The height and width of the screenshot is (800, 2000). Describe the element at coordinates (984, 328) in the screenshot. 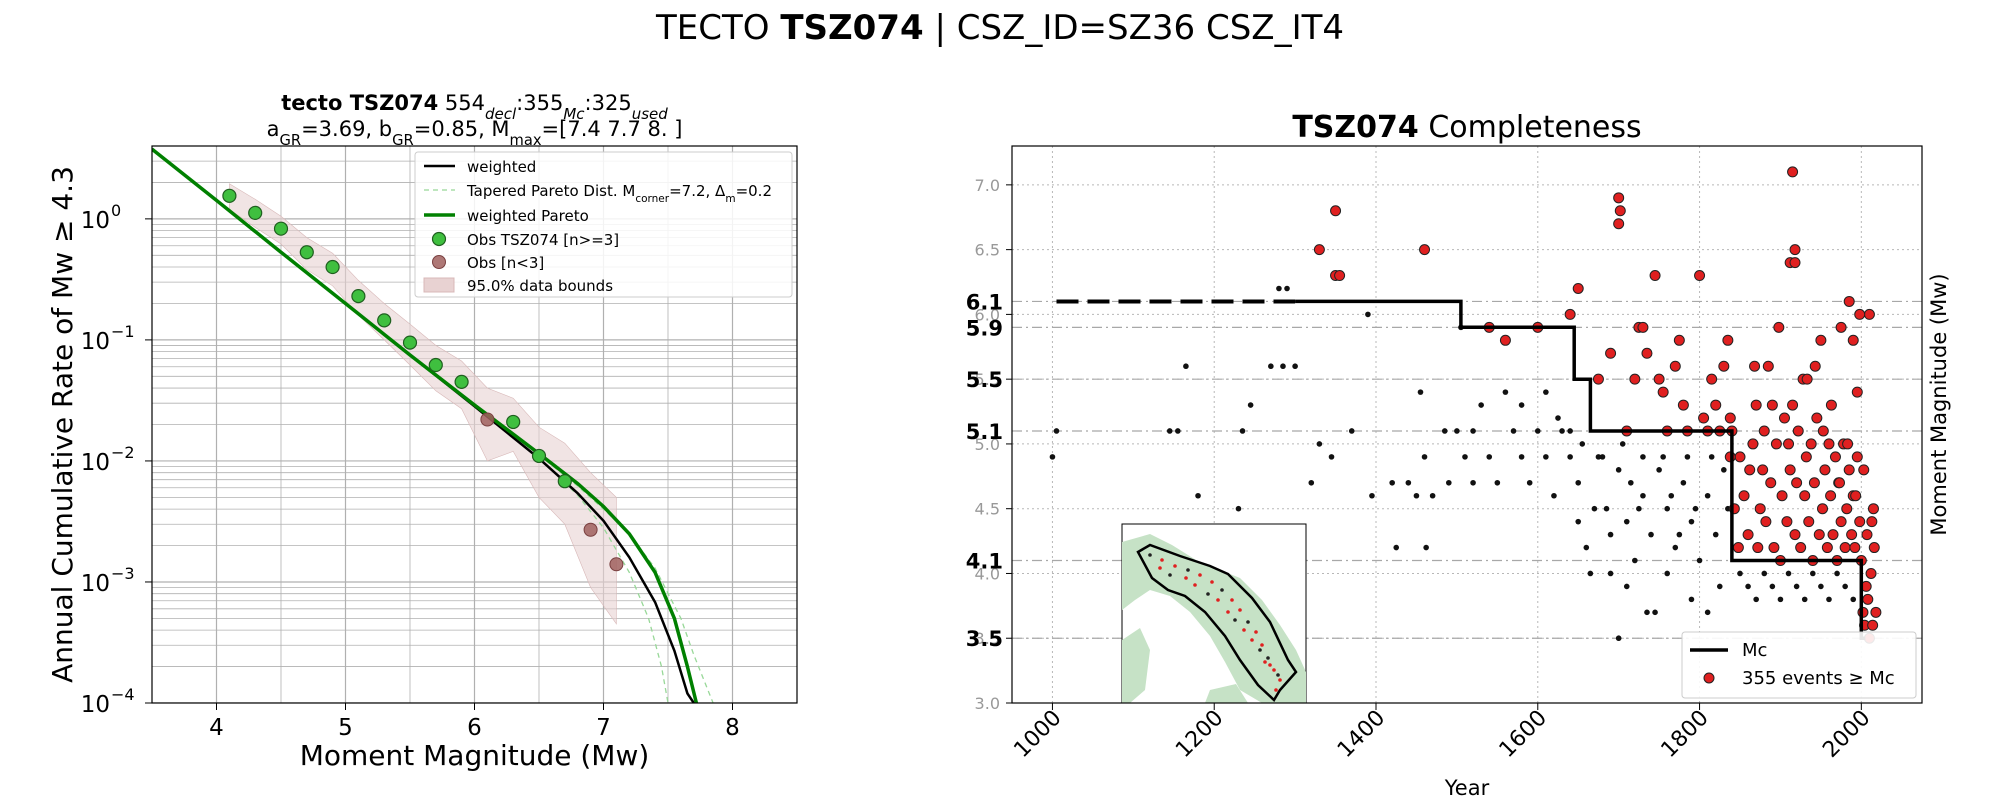

I see `right-mc-label: 5.9` at that location.